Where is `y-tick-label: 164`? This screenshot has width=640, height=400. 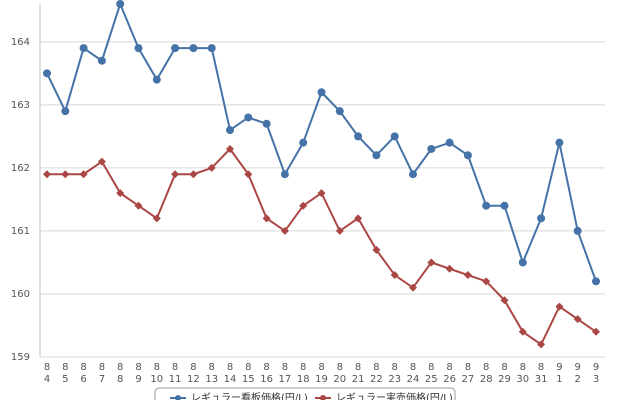 y-tick-label: 164 is located at coordinates (20, 42).